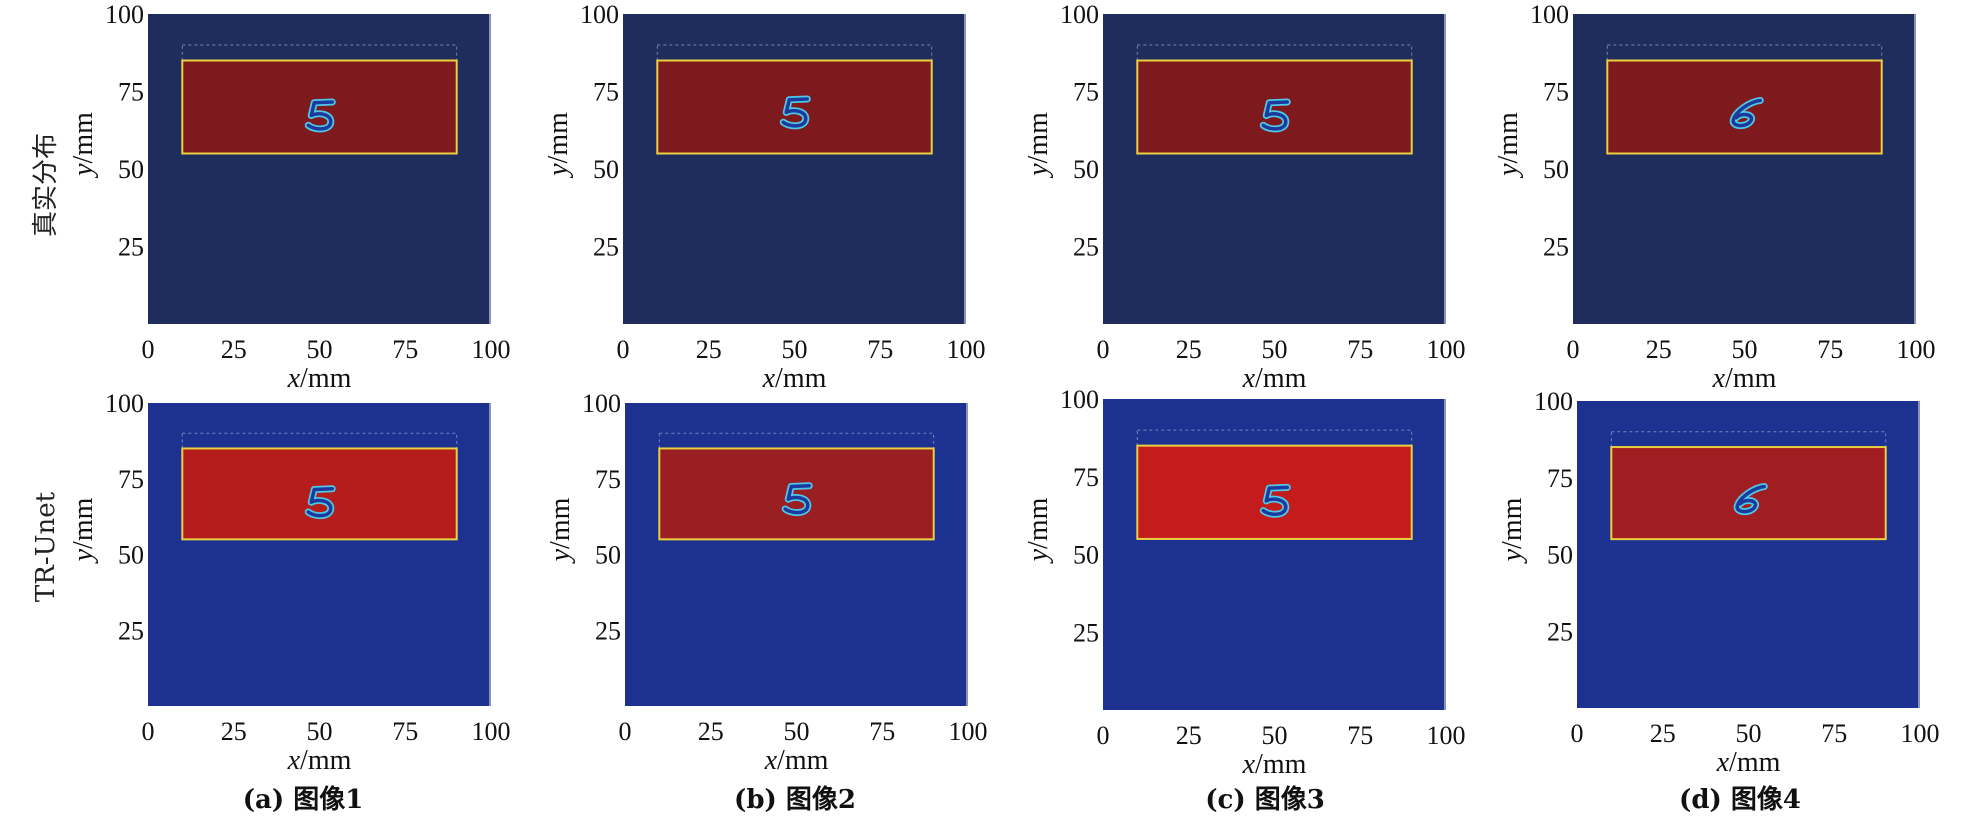  I want to click on panel-p1-xlabel: x/mm, so click(319, 378).